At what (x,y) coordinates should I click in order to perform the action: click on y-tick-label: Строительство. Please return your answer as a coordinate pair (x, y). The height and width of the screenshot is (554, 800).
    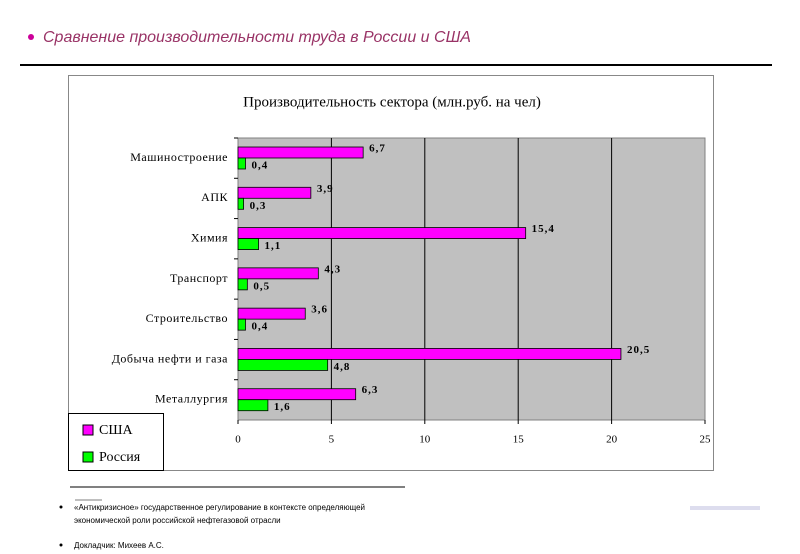
    Looking at the image, I should click on (187, 318).